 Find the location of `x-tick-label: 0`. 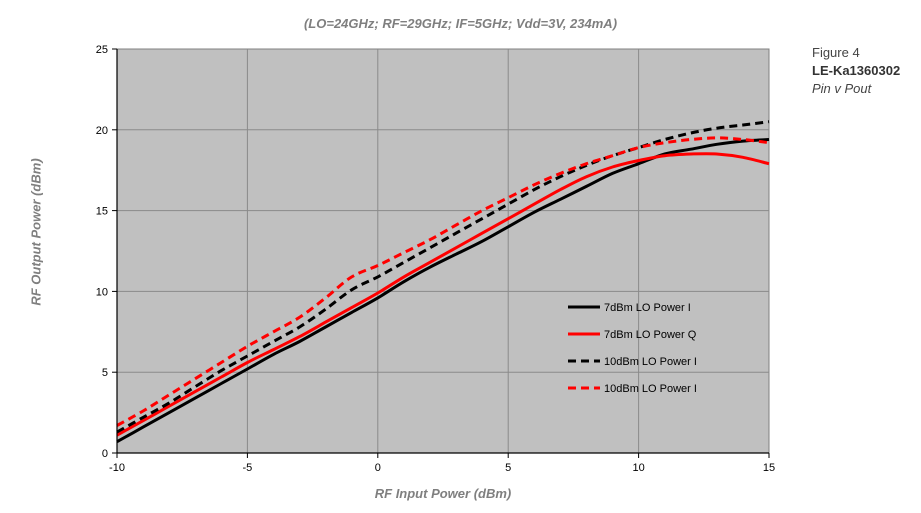

x-tick-label: 0 is located at coordinates (378, 468).